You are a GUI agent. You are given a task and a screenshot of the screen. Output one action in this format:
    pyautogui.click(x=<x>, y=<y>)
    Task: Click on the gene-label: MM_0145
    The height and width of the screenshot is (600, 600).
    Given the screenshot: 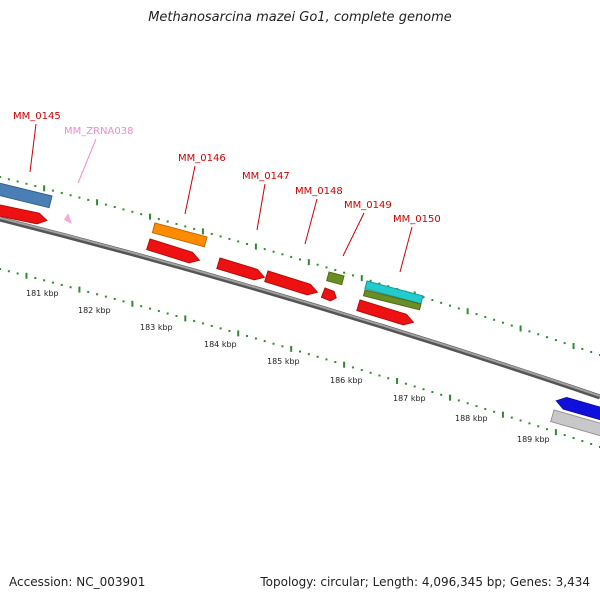 What is the action you would take?
    pyautogui.click(x=37, y=116)
    